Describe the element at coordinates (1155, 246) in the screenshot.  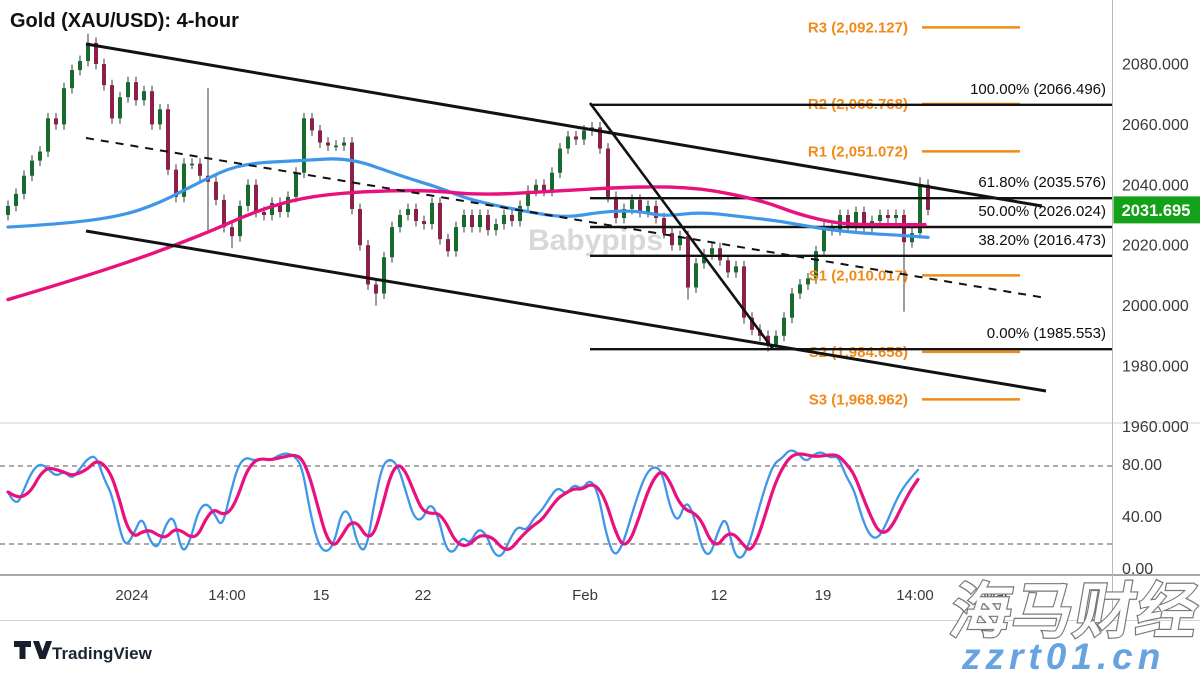
I see `price-tick-label: 2020.000` at that location.